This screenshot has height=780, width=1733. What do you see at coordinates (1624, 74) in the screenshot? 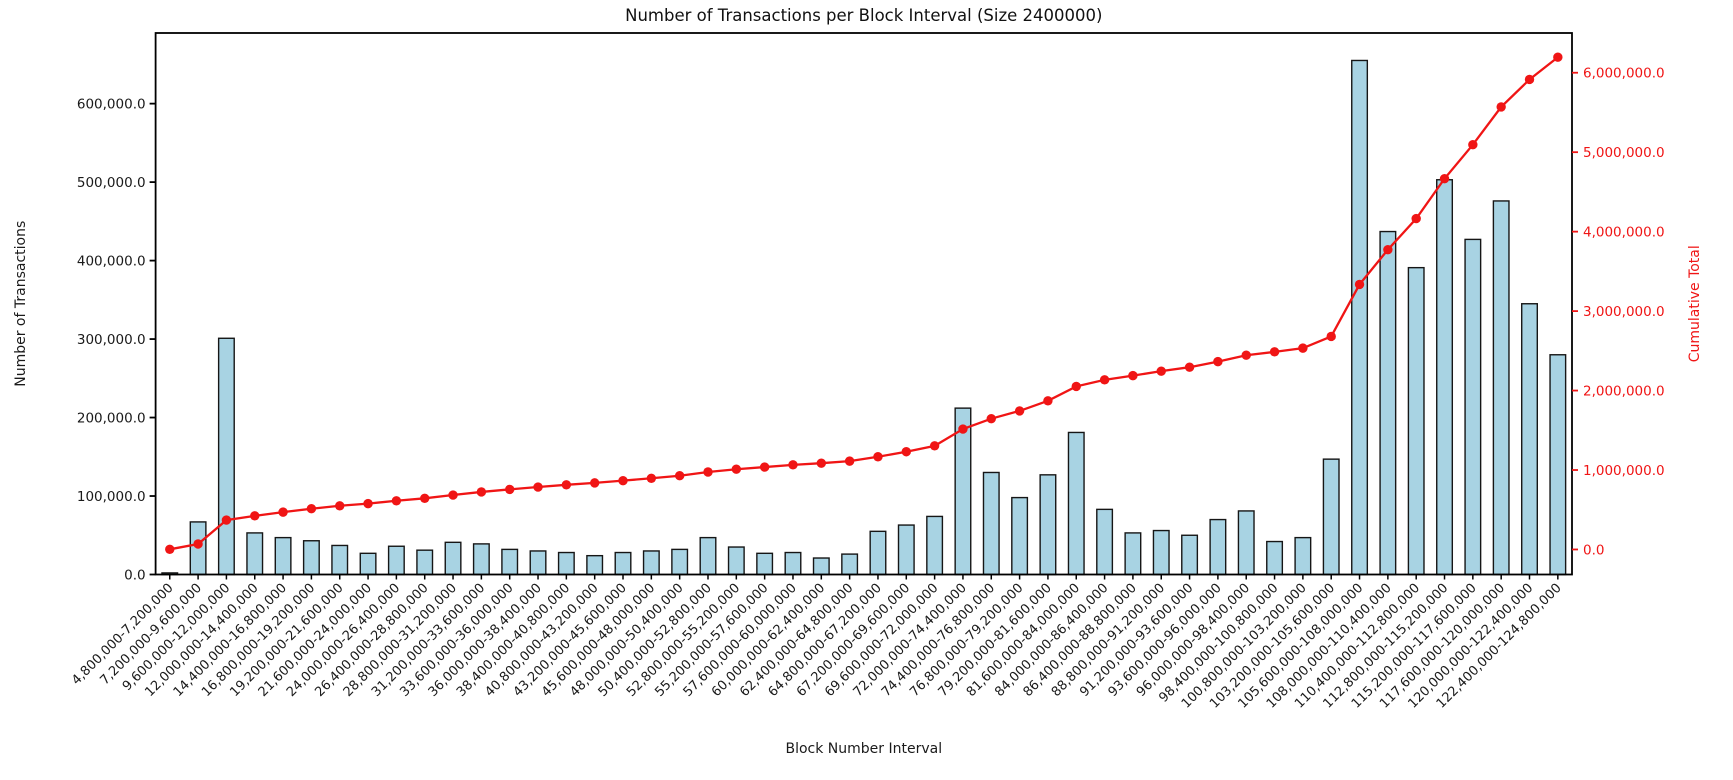
I see `right-tick-label: 6,000,000.0` at bounding box center [1624, 74].